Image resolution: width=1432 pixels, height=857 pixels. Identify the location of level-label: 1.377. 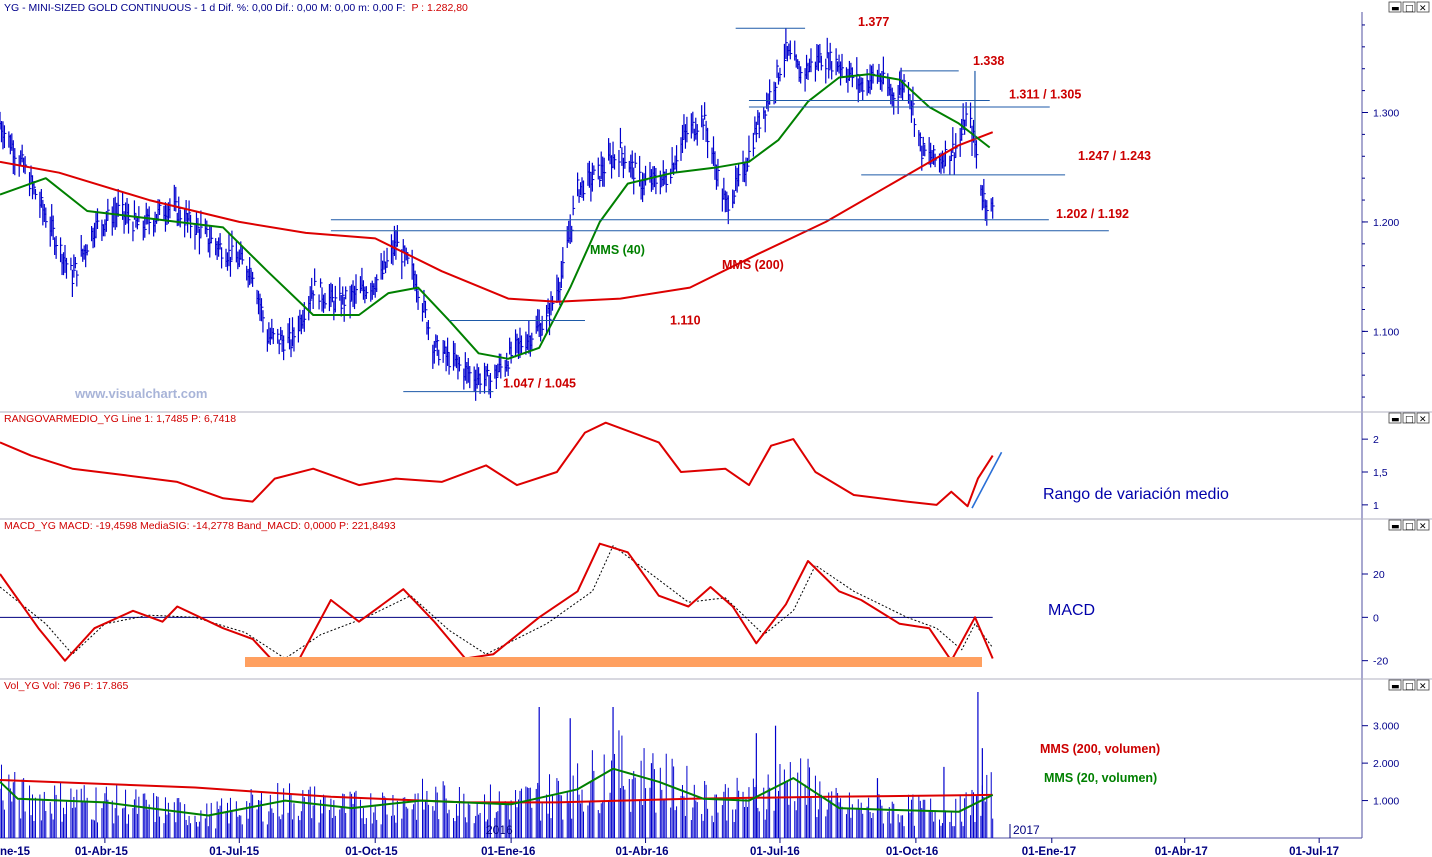
(873, 22).